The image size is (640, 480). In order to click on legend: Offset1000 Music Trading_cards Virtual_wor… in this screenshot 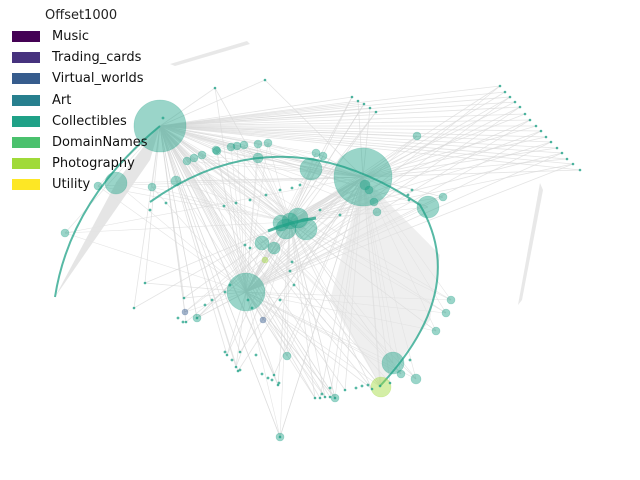, I will do `click(80, 102)`.